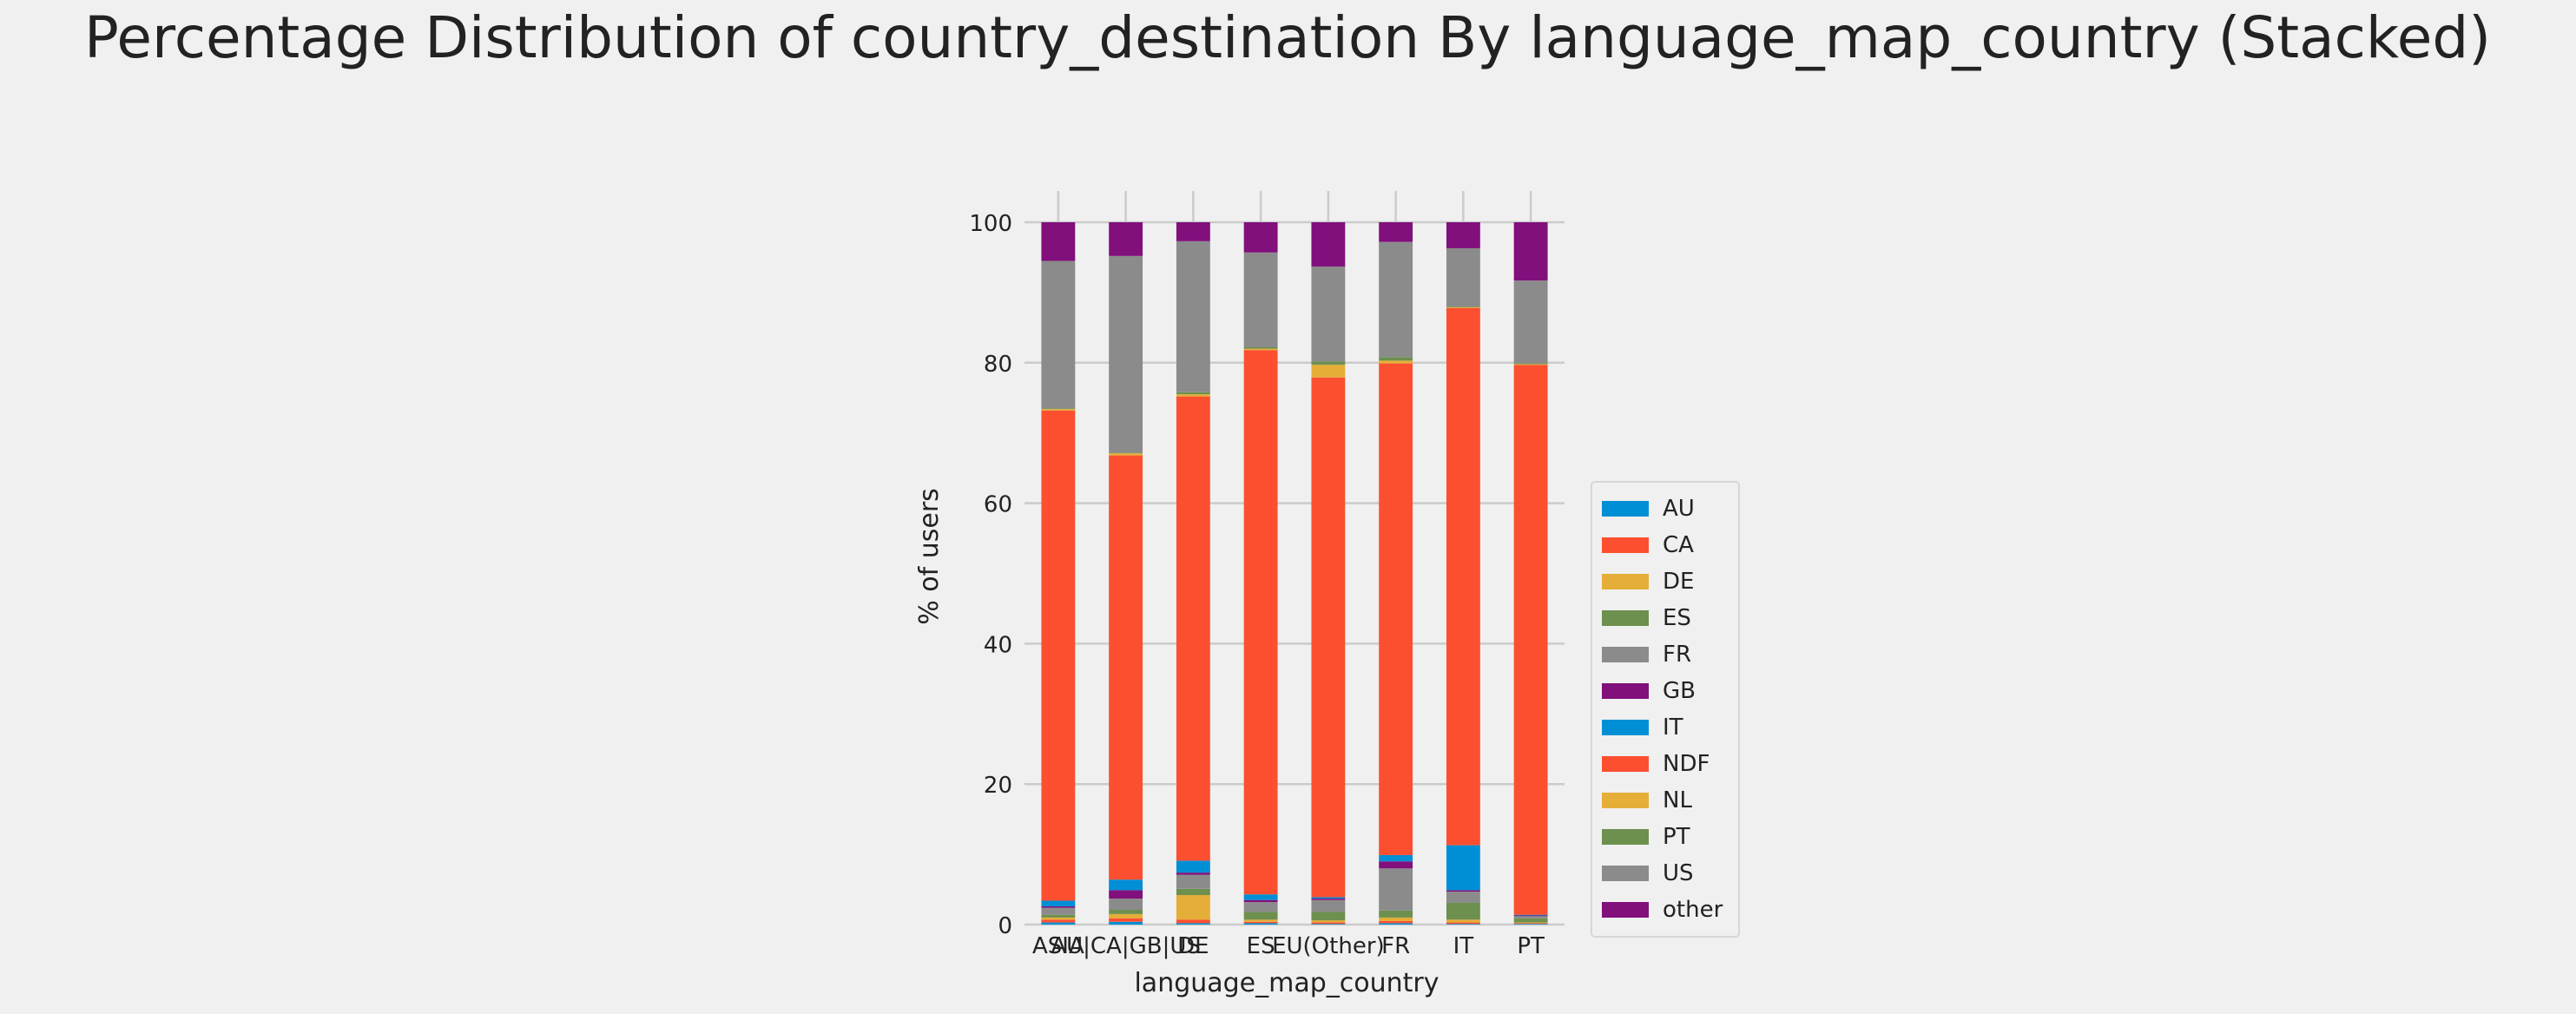  Describe the element at coordinates (1005, 926) in the screenshot. I see `y-tick-label: 0` at that location.